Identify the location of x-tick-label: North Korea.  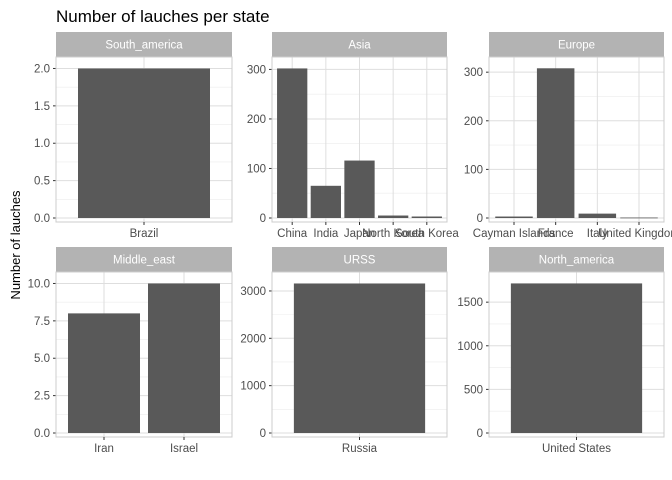
(393, 234).